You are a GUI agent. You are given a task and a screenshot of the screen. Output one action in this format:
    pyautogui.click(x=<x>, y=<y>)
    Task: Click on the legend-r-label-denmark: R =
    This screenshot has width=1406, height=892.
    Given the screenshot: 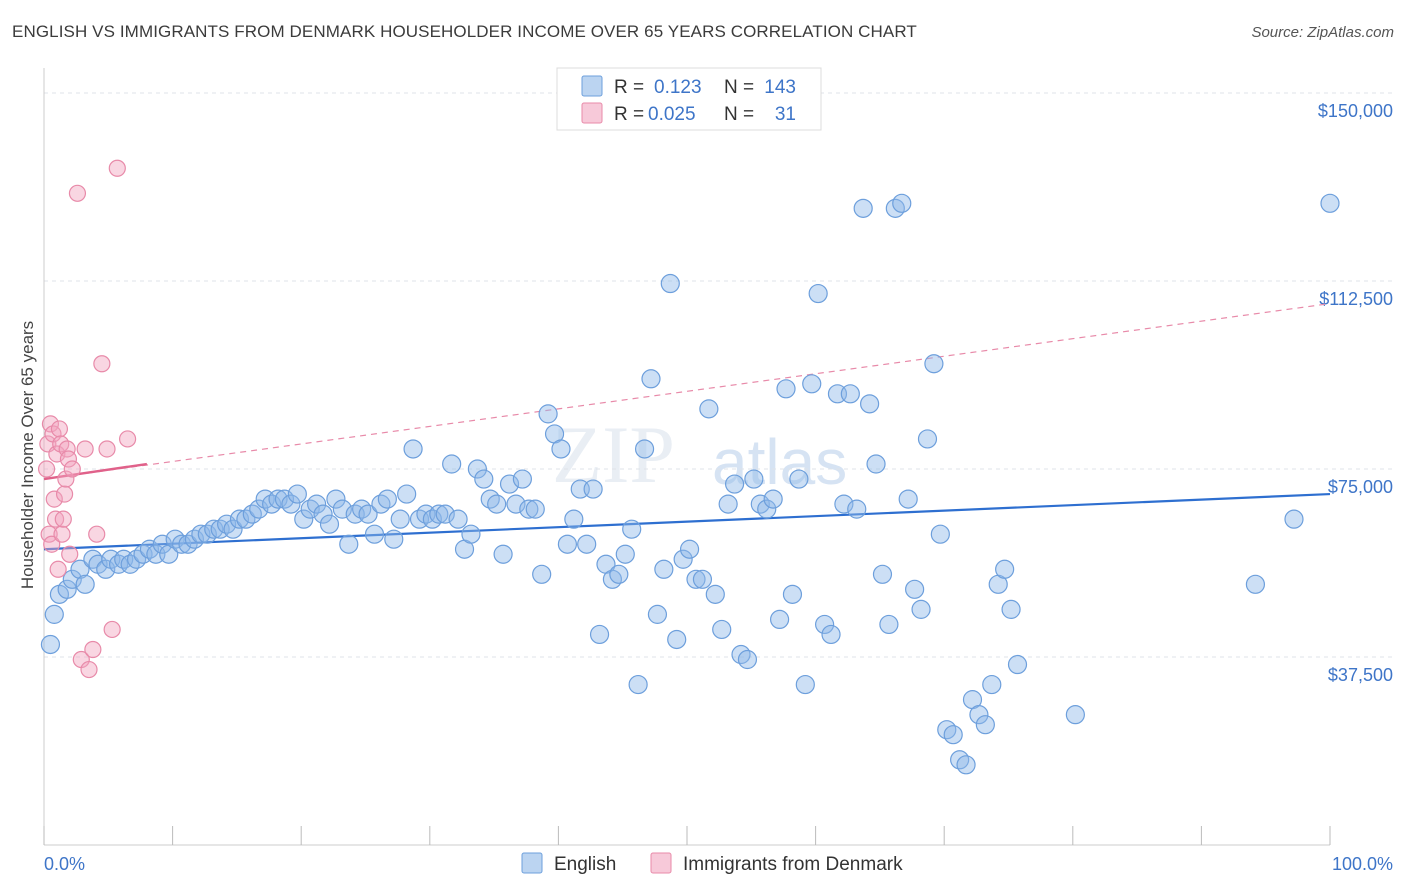 What is the action you would take?
    pyautogui.click(x=629, y=114)
    